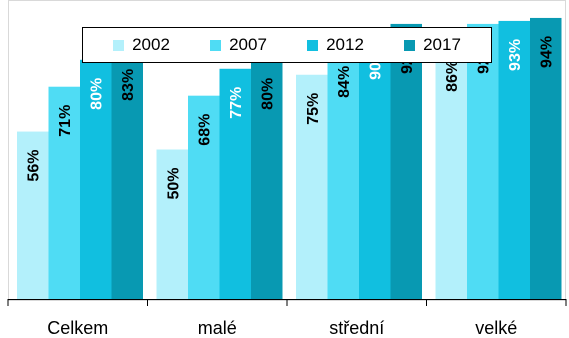  I want to click on data-label-2002-Celkem: 56%, so click(34, 166).